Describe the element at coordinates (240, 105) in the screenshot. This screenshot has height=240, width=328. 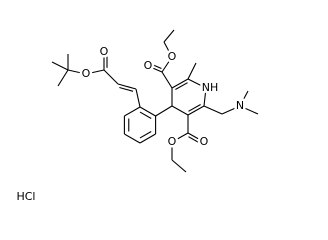
I see `atom-label: N` at that location.